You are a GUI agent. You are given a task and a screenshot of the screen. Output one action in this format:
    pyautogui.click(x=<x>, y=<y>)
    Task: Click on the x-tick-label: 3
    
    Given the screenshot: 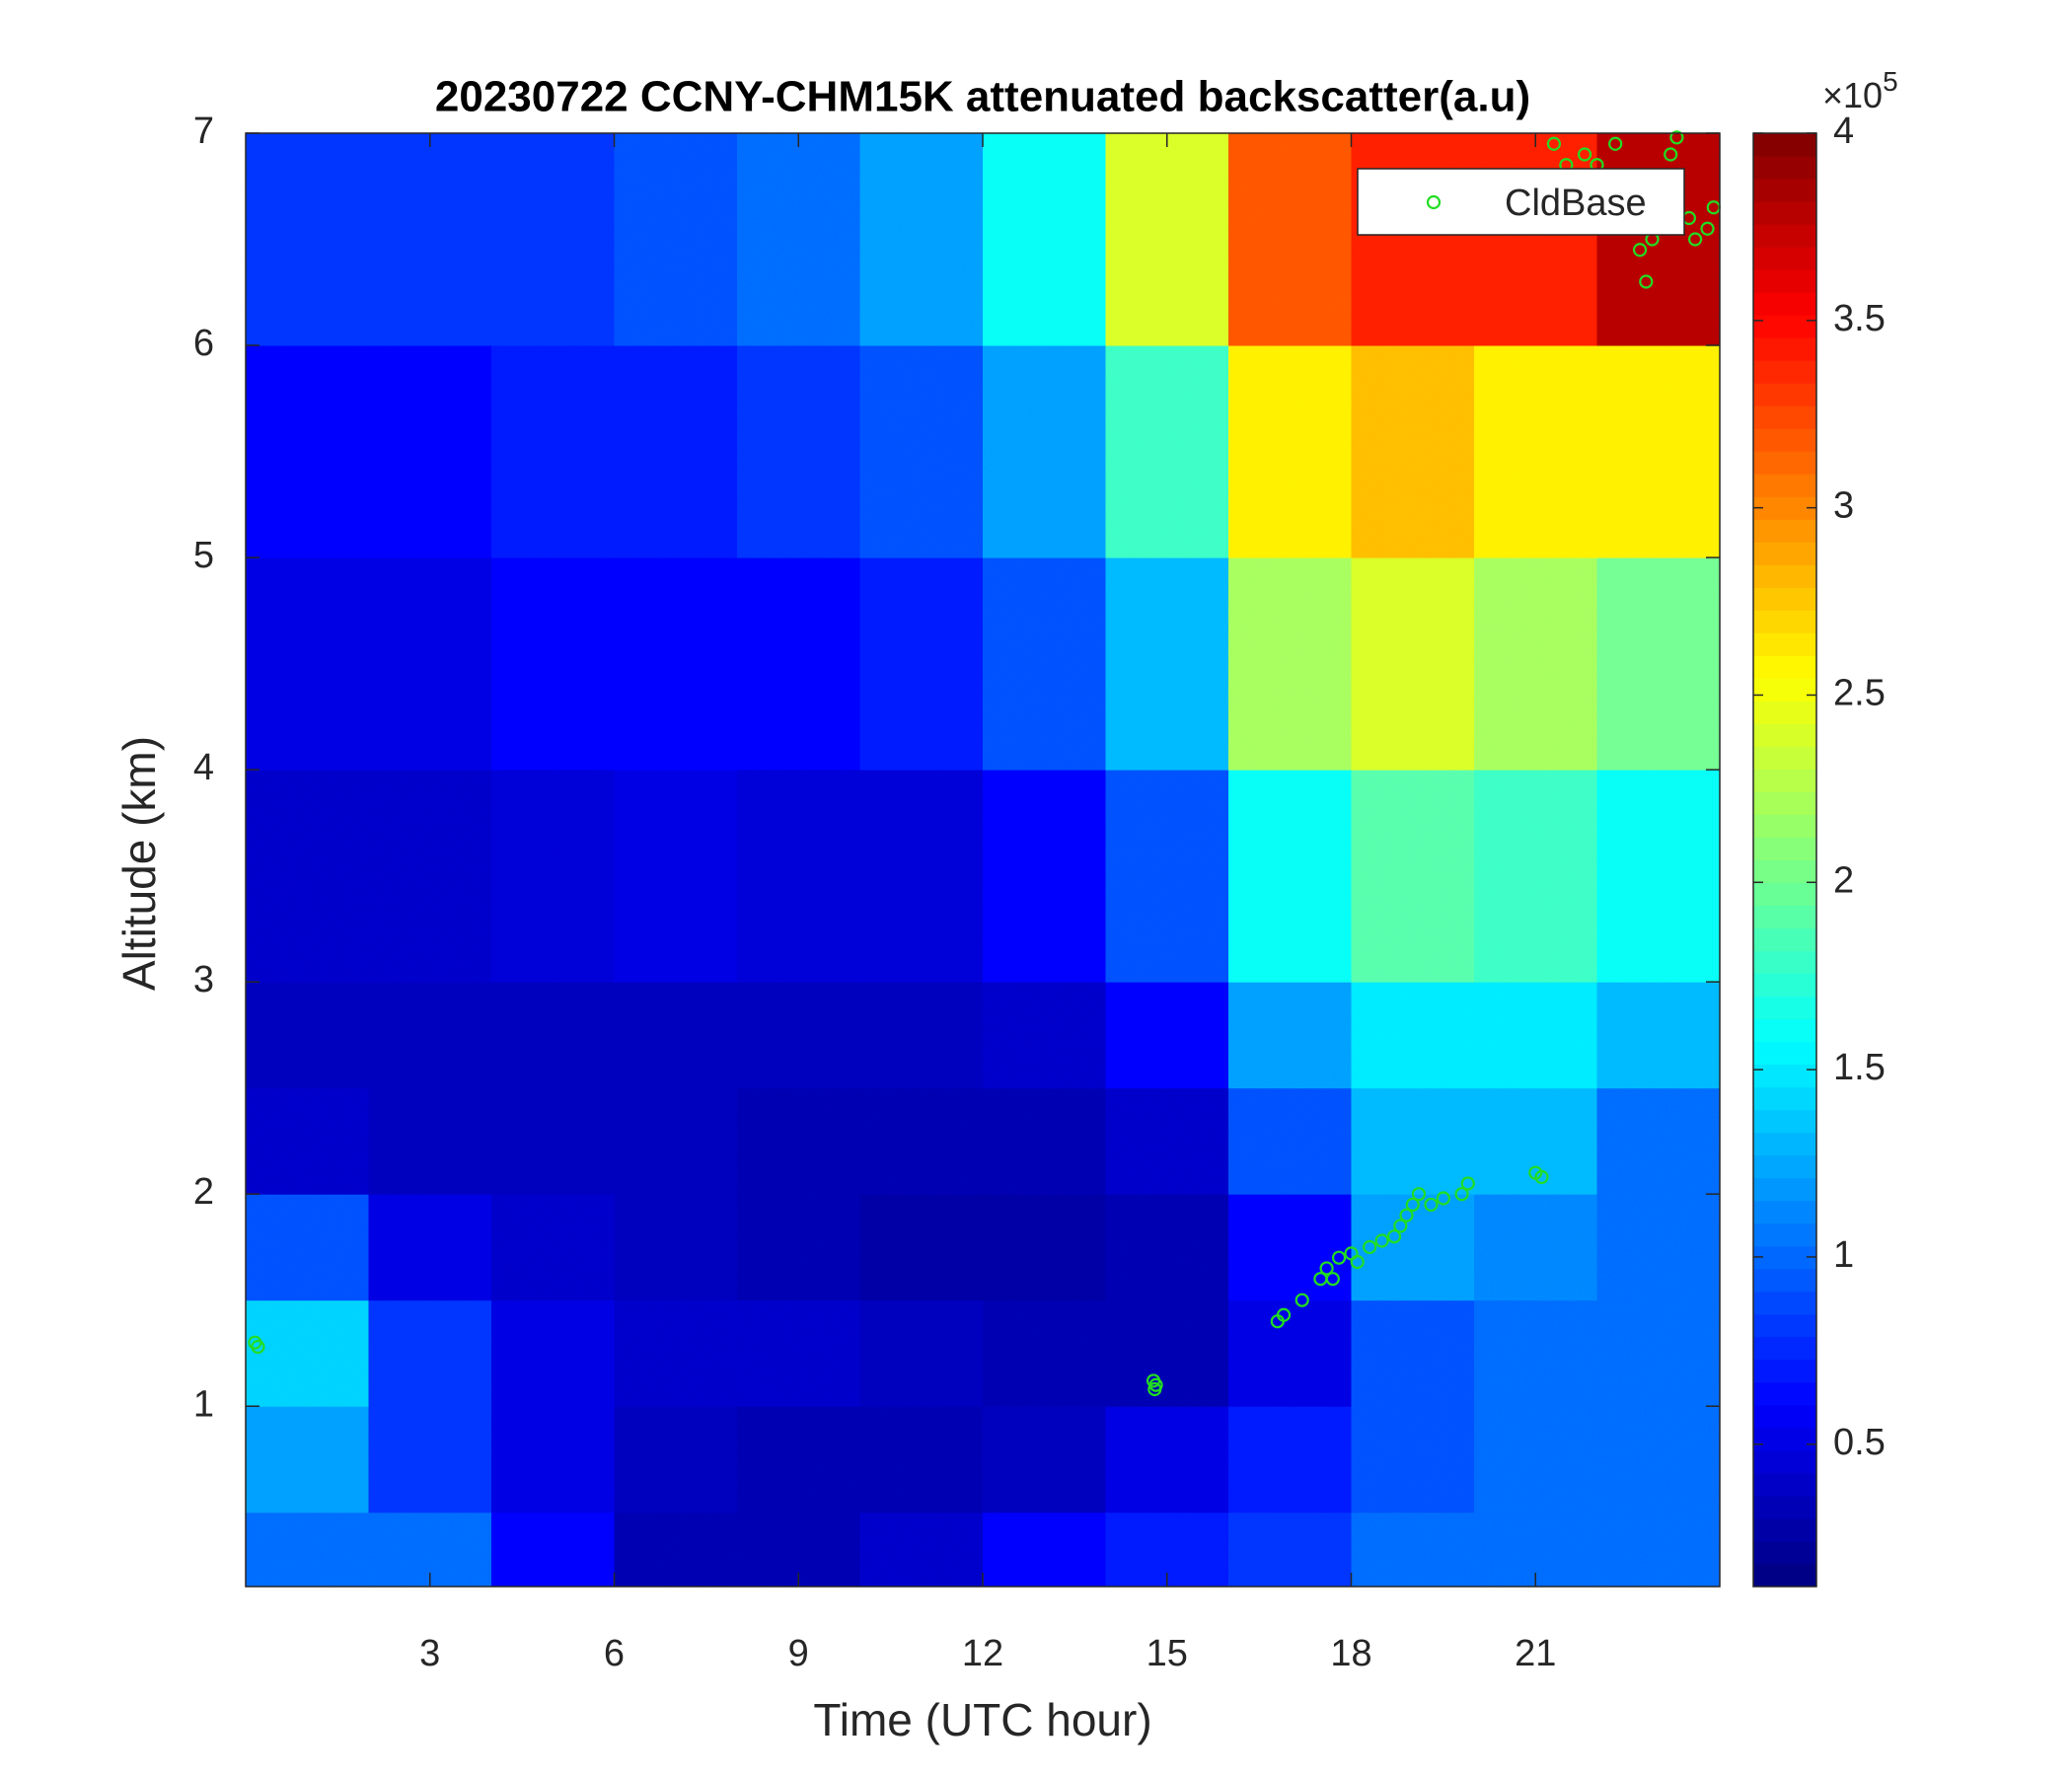 What is the action you would take?
    pyautogui.click(x=429, y=1654)
    